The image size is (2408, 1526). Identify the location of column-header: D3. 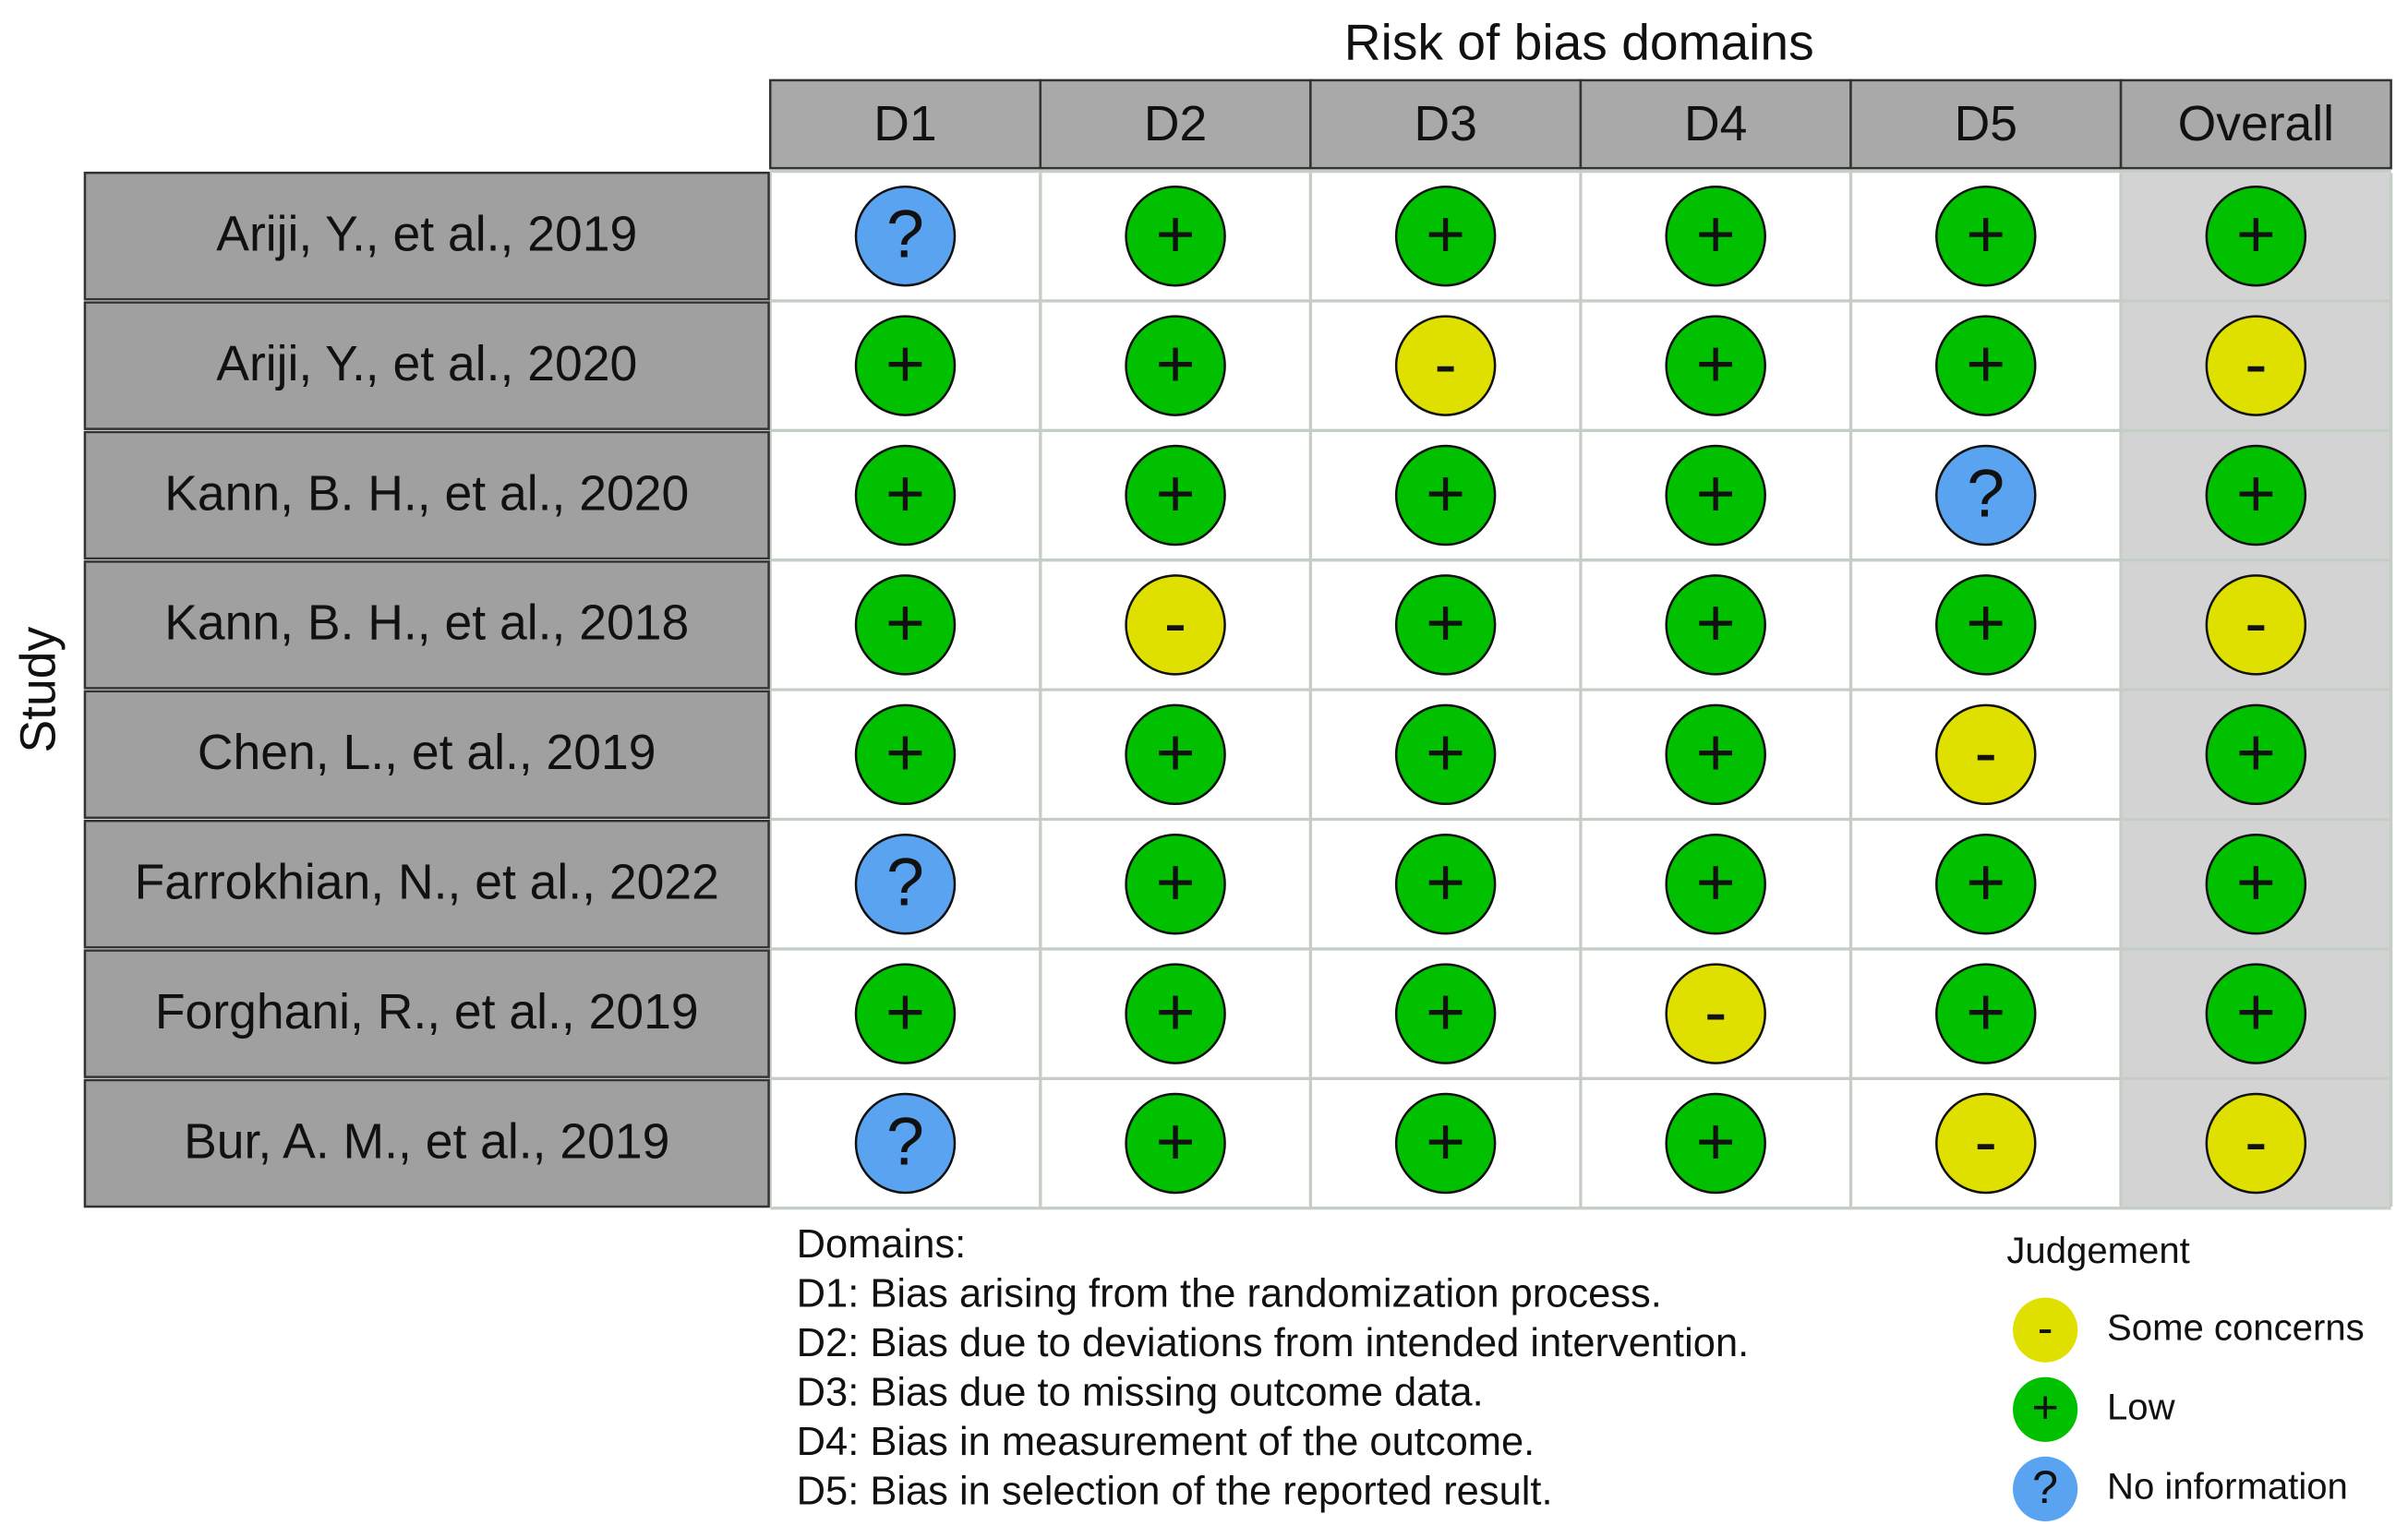
(1445, 124).